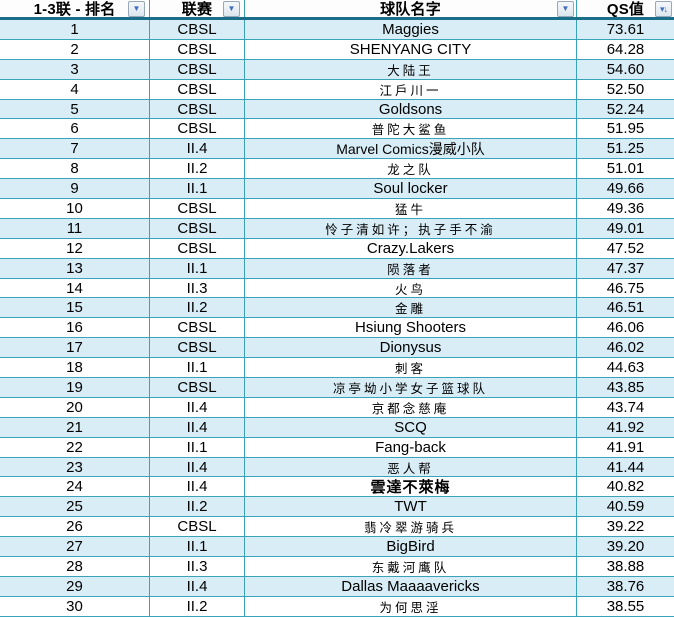 Image resolution: width=674 pixels, height=617 pixels. I want to click on qs-value-cell: 51.95, so click(625, 129).